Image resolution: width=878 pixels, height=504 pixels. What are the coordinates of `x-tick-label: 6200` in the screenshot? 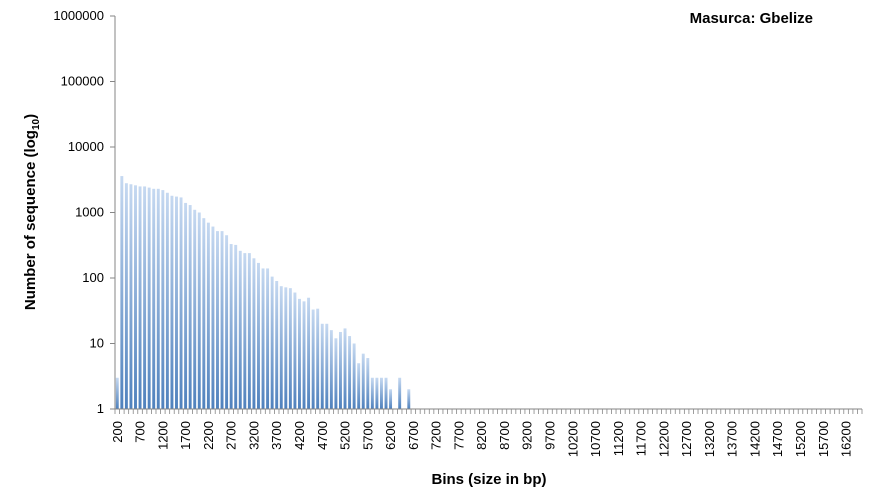 It's located at (390, 435).